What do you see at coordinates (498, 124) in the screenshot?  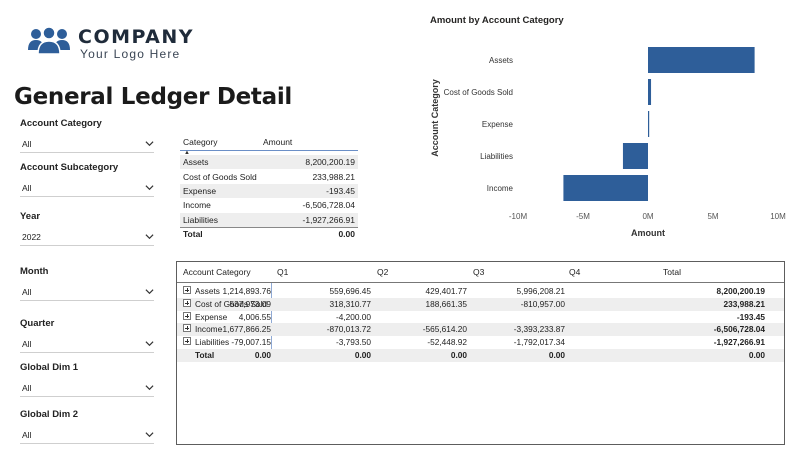 I see `y-tick-label: Expense` at bounding box center [498, 124].